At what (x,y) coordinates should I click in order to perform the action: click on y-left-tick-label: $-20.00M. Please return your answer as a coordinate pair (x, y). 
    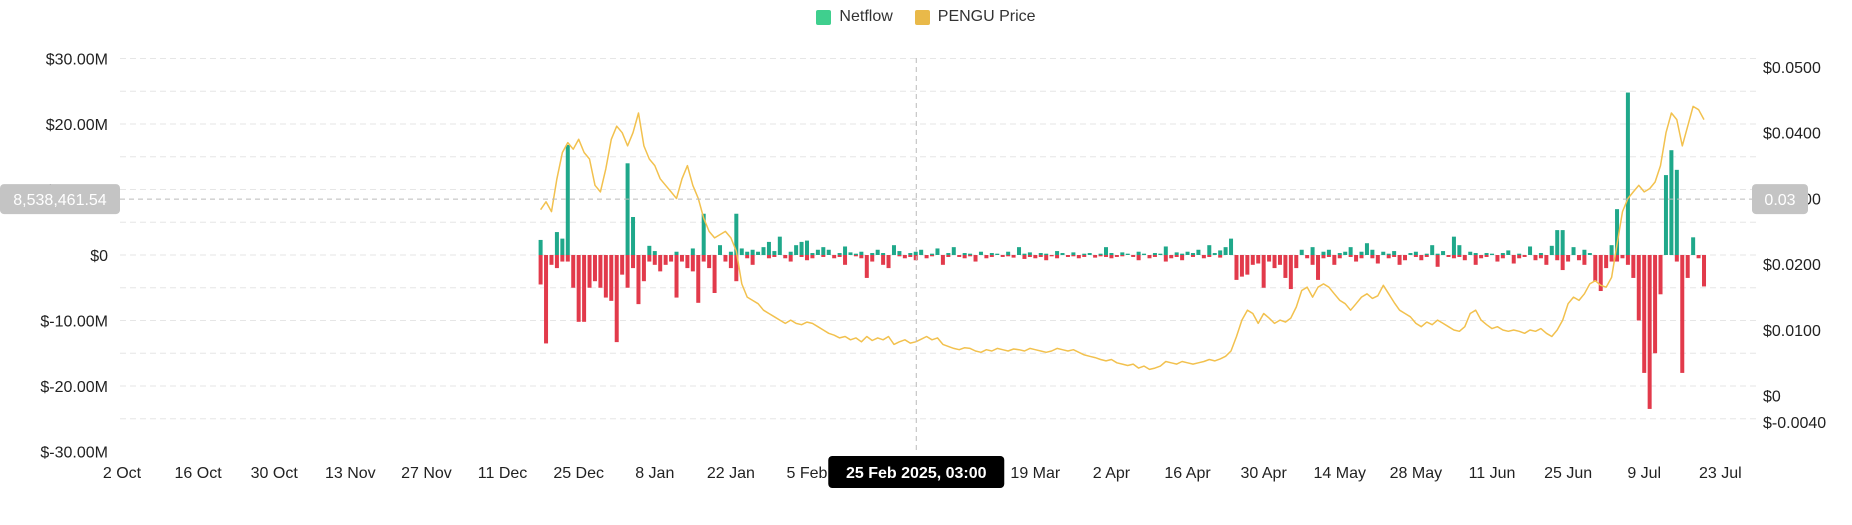
    Looking at the image, I should click on (74, 387).